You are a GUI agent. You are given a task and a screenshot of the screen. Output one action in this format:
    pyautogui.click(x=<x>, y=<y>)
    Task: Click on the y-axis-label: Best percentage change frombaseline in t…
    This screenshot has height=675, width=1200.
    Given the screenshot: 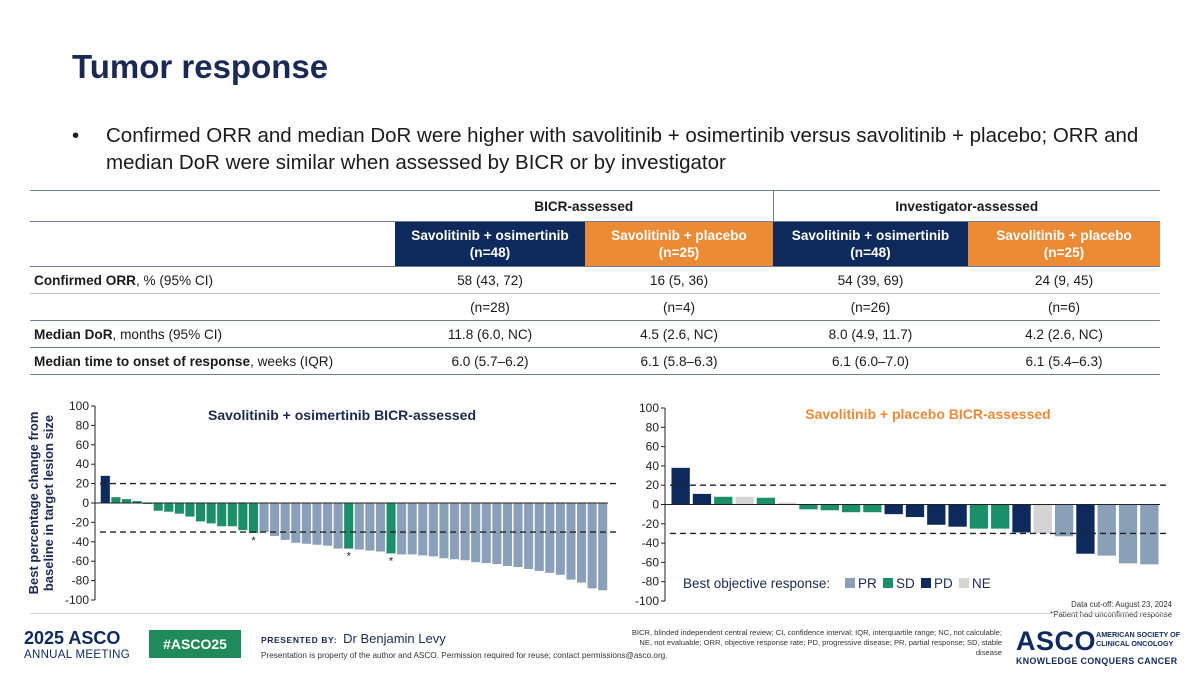 What is the action you would take?
    pyautogui.click(x=41, y=503)
    